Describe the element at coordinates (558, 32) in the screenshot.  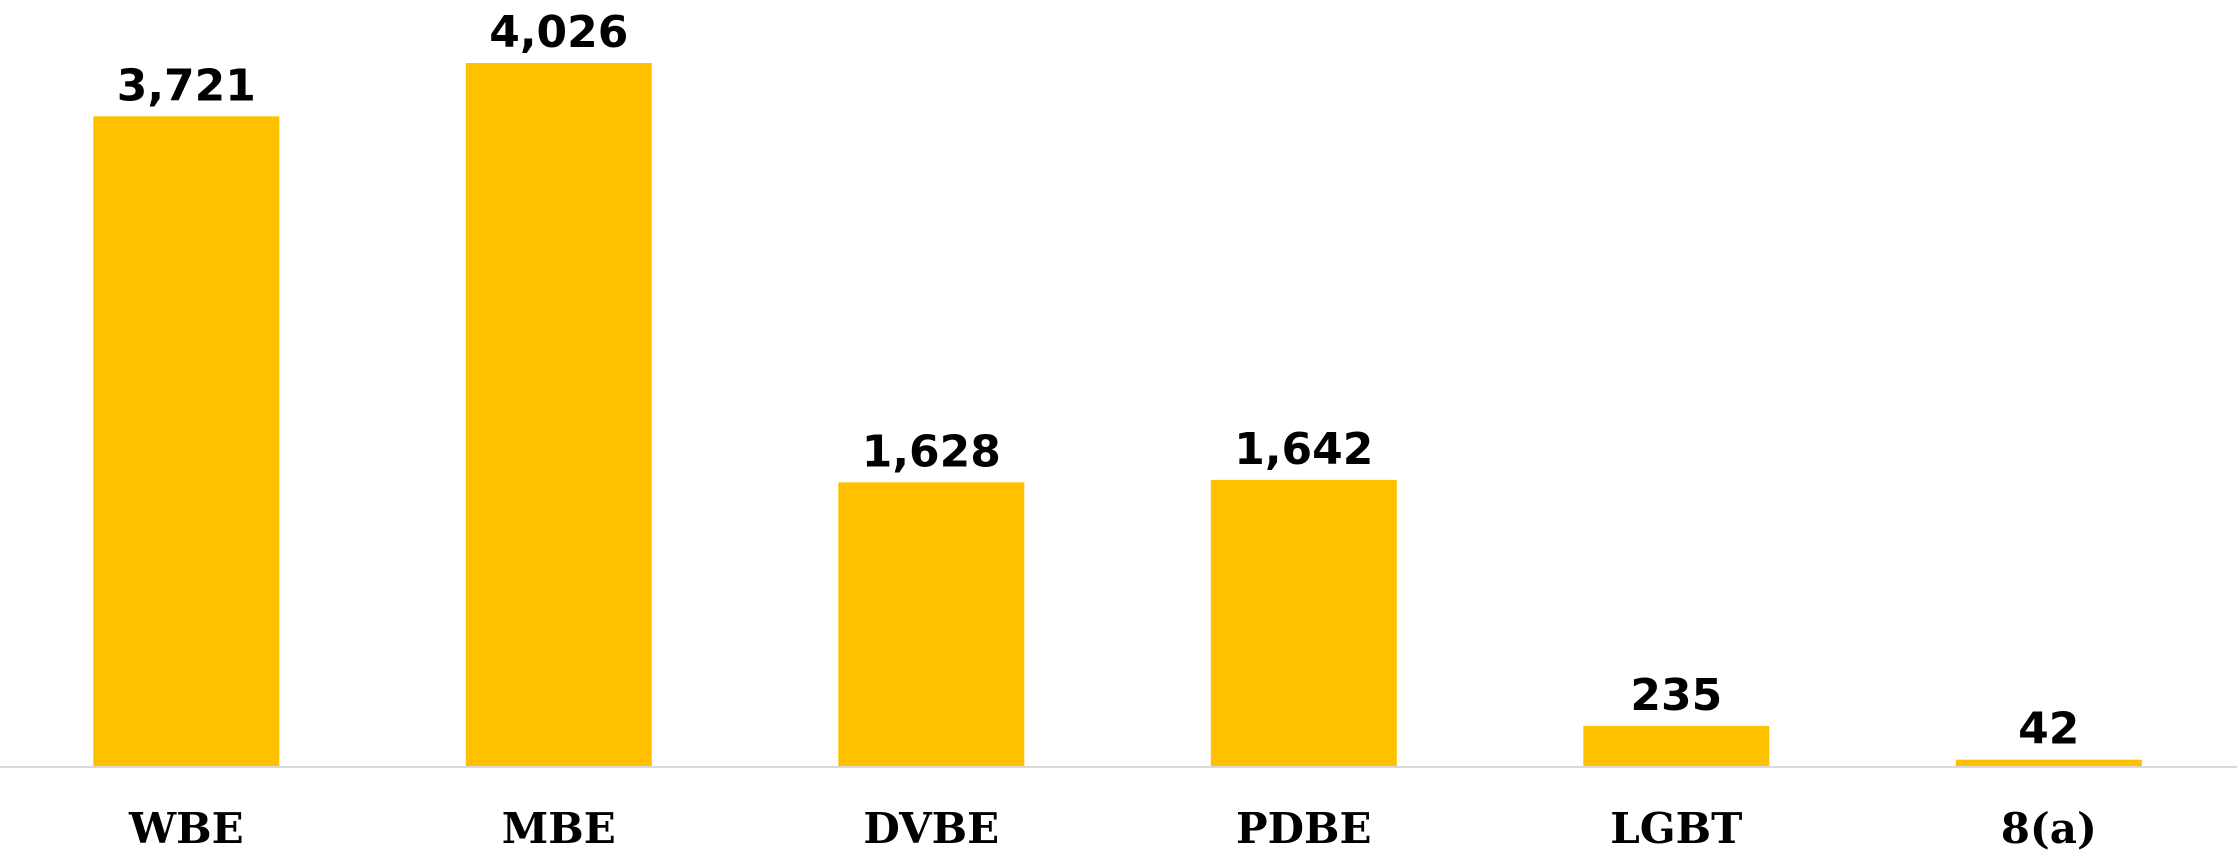
I see `data-label: 4,026` at that location.